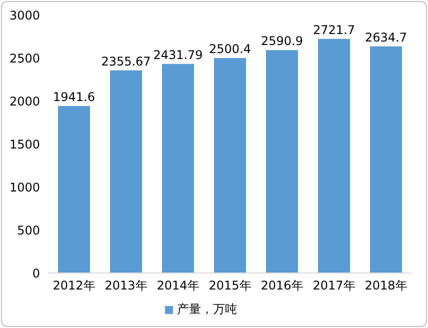  Describe the element at coordinates (126, 285) in the screenshot. I see `x-tick-label: 2013年` at that location.